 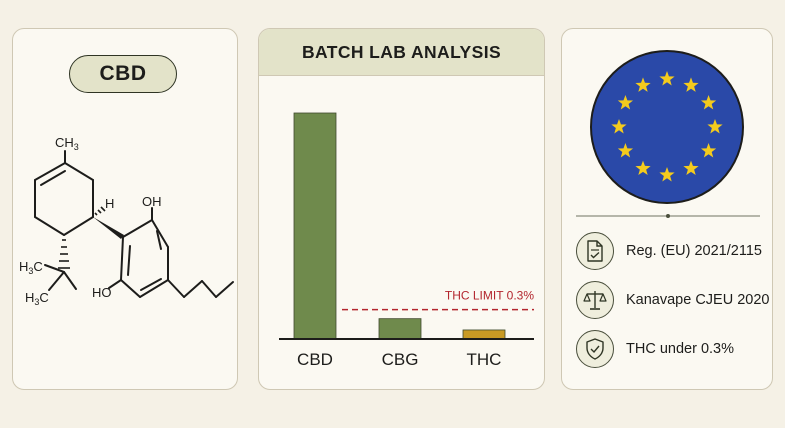 What do you see at coordinates (152, 201) in the screenshot?
I see `label-oh-top: OH` at bounding box center [152, 201].